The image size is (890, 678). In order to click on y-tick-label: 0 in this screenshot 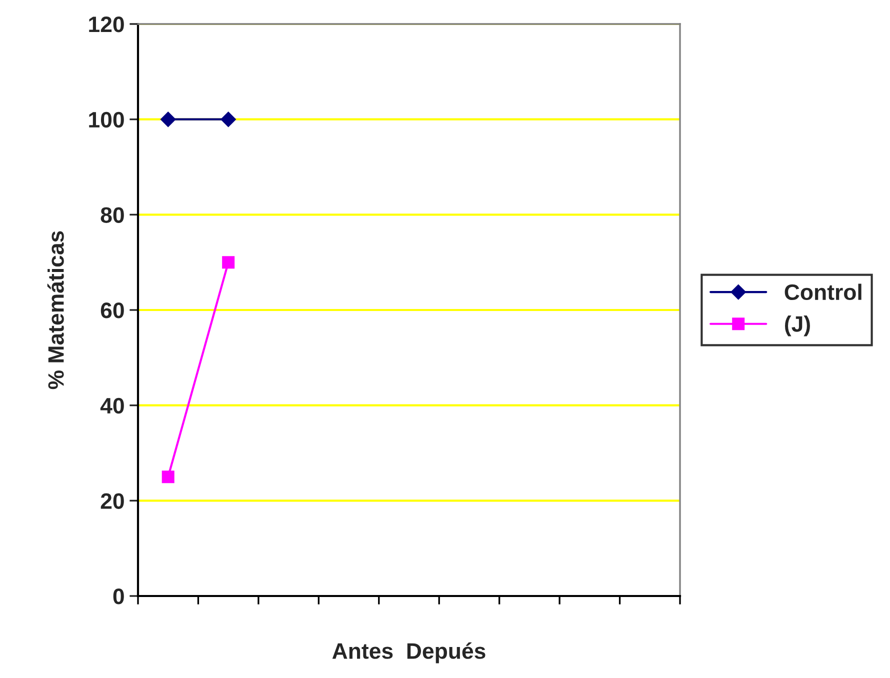, I will do `click(118, 596)`.